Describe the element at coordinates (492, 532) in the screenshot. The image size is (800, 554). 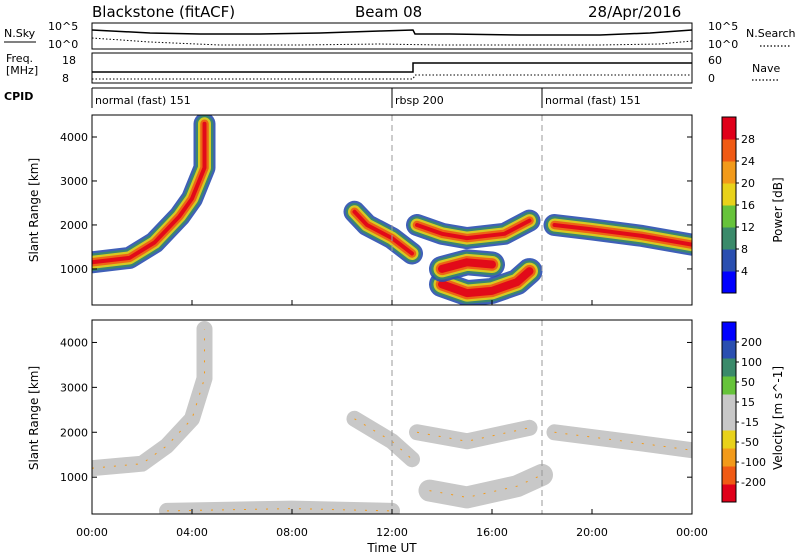
I see `time-tick-label: 16:00` at that location.